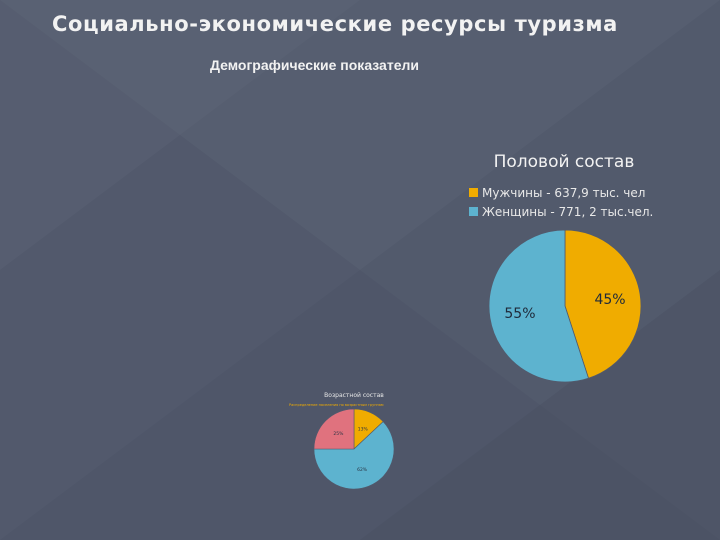  What do you see at coordinates (519, 314) in the screenshot?
I see `gender-data-label-1: 55%` at bounding box center [519, 314].